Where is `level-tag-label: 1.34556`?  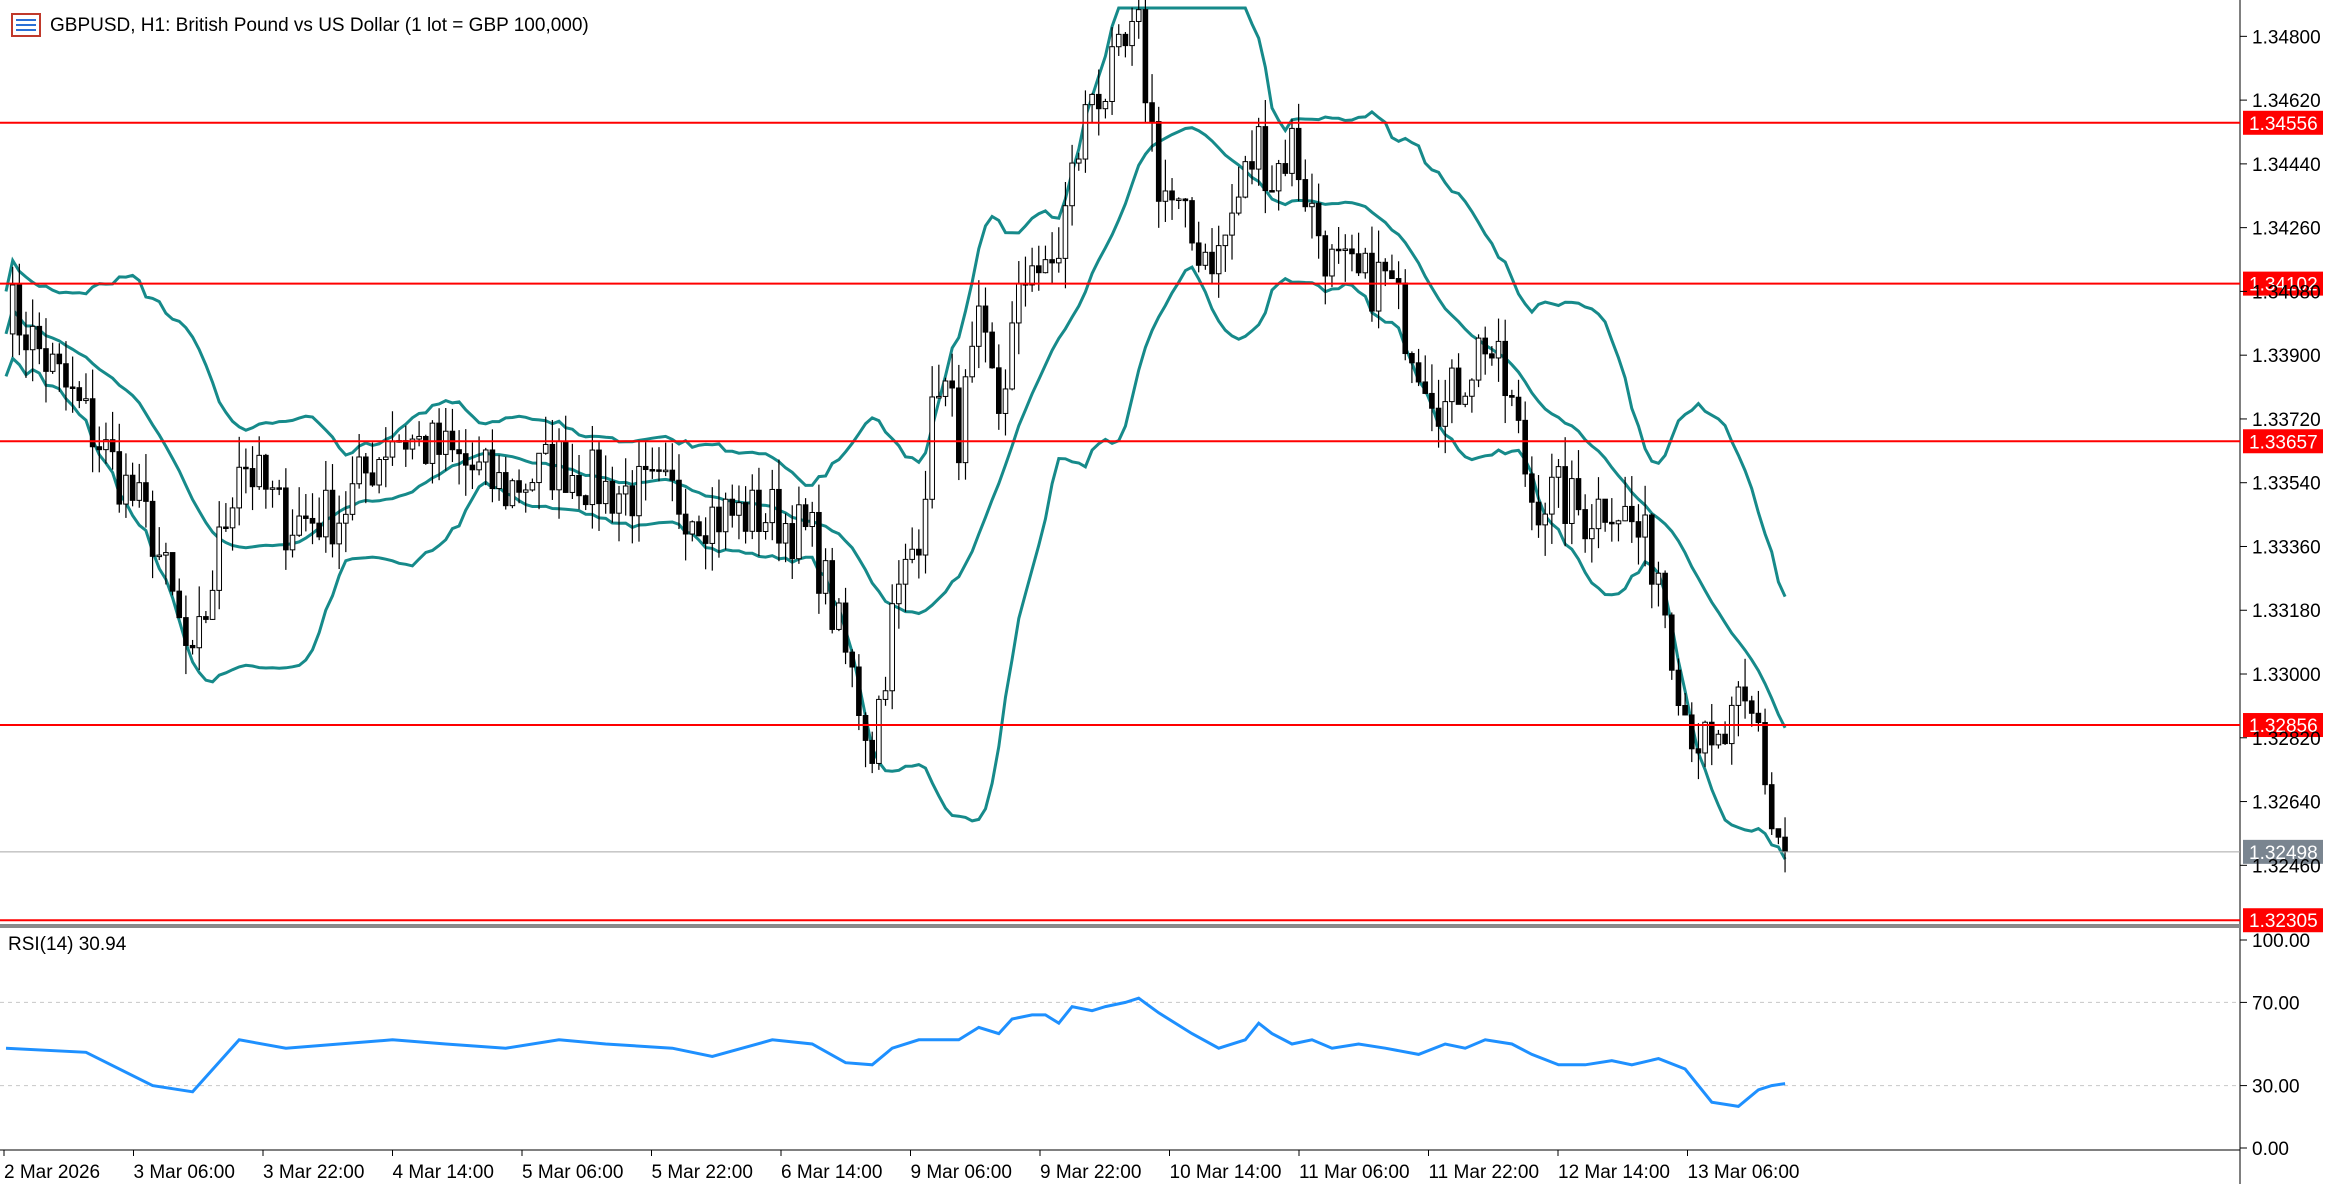 level-tag-label: 1.34556 is located at coordinates (2283, 124).